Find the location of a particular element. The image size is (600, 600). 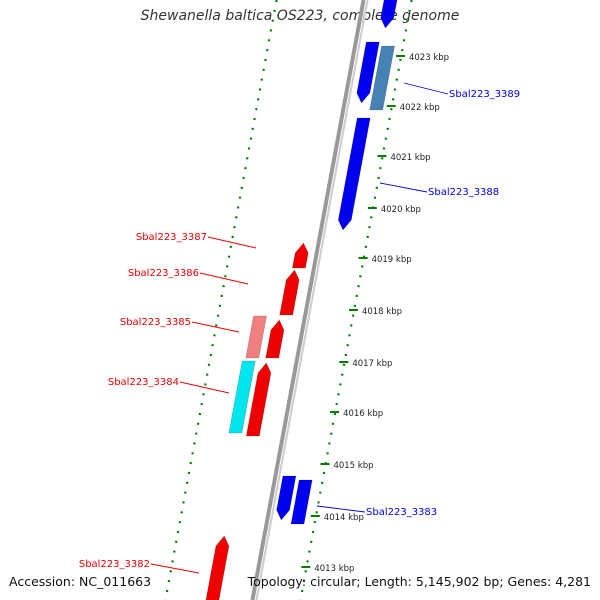

gene-label: Sbal223_3387 is located at coordinates (171, 237).